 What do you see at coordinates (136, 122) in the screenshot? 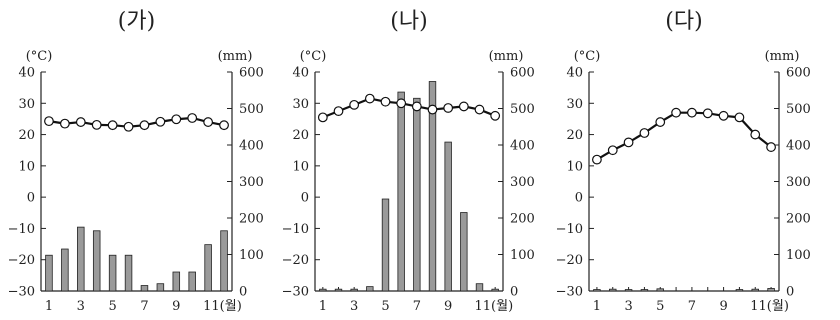
I see `temperature-line` at bounding box center [136, 122].